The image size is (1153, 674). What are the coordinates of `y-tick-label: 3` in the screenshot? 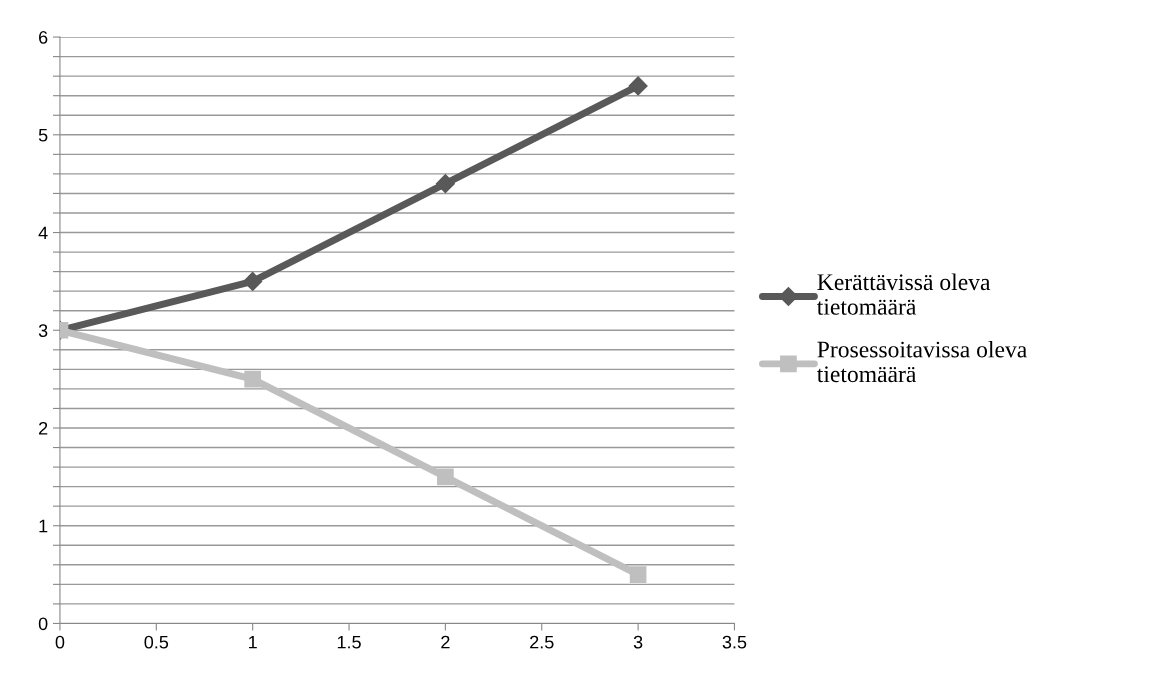 It's located at (43, 330).